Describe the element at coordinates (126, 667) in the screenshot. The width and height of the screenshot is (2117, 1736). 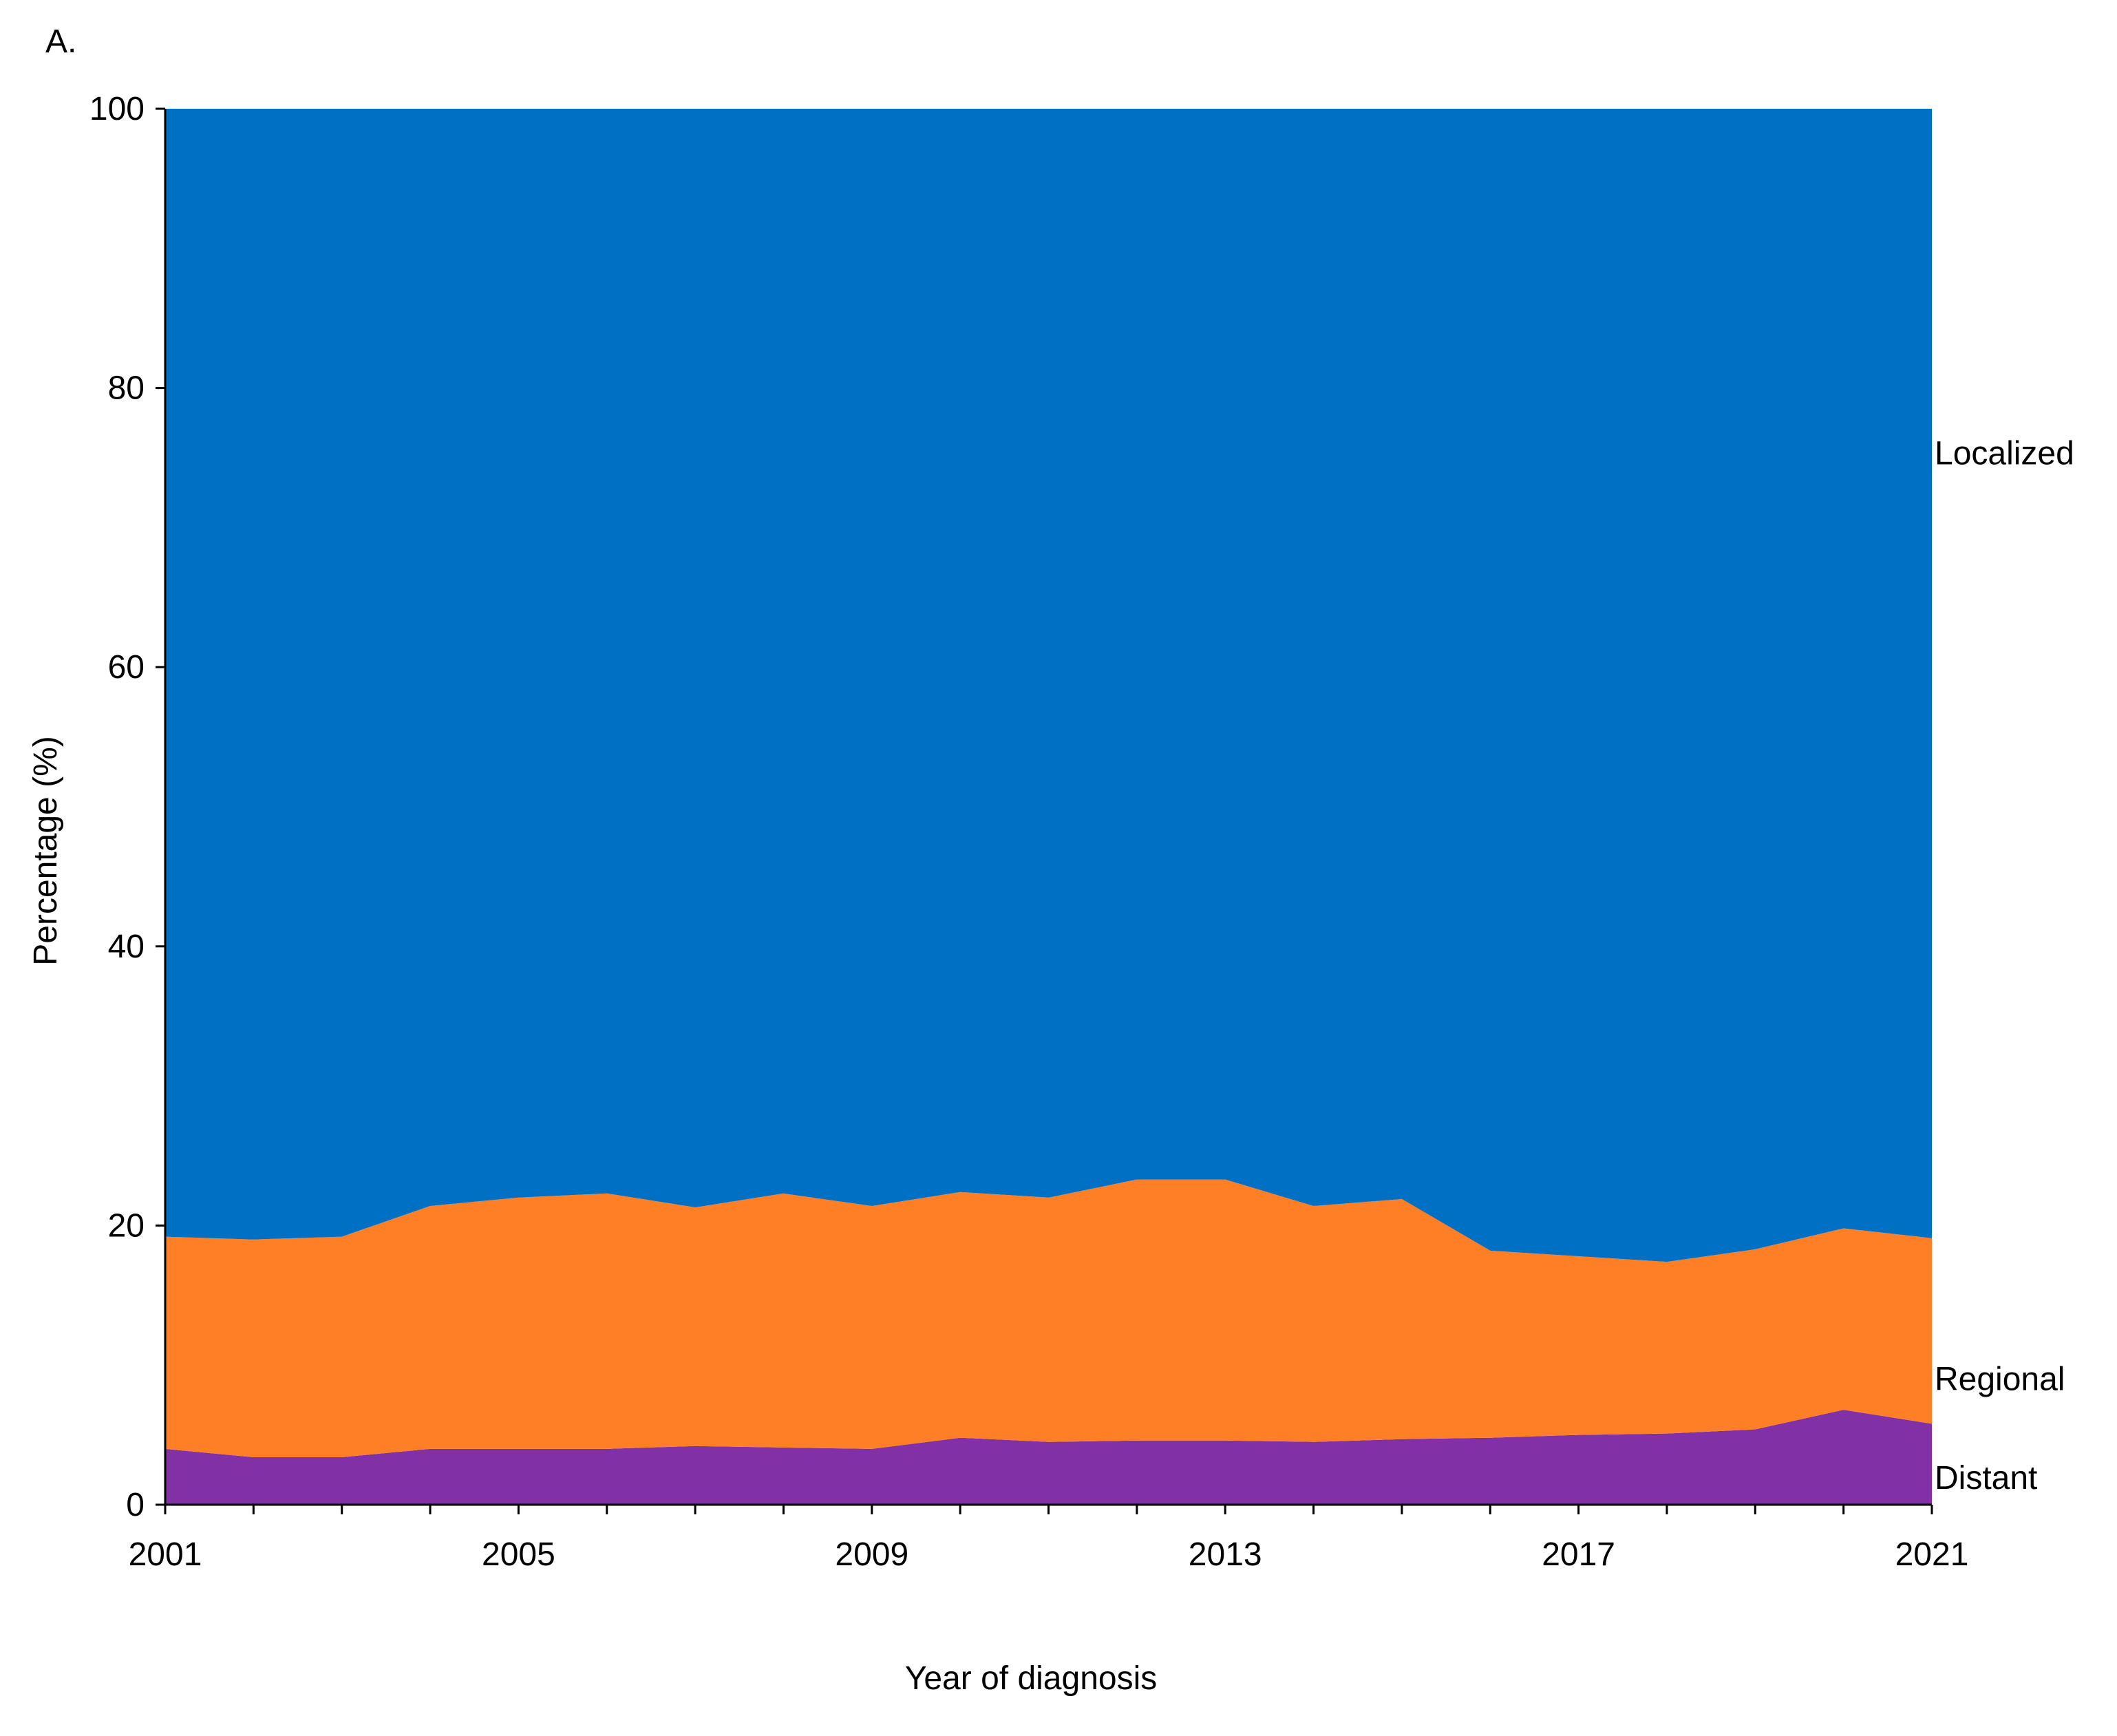
I see `y-tick-label: 60` at that location.